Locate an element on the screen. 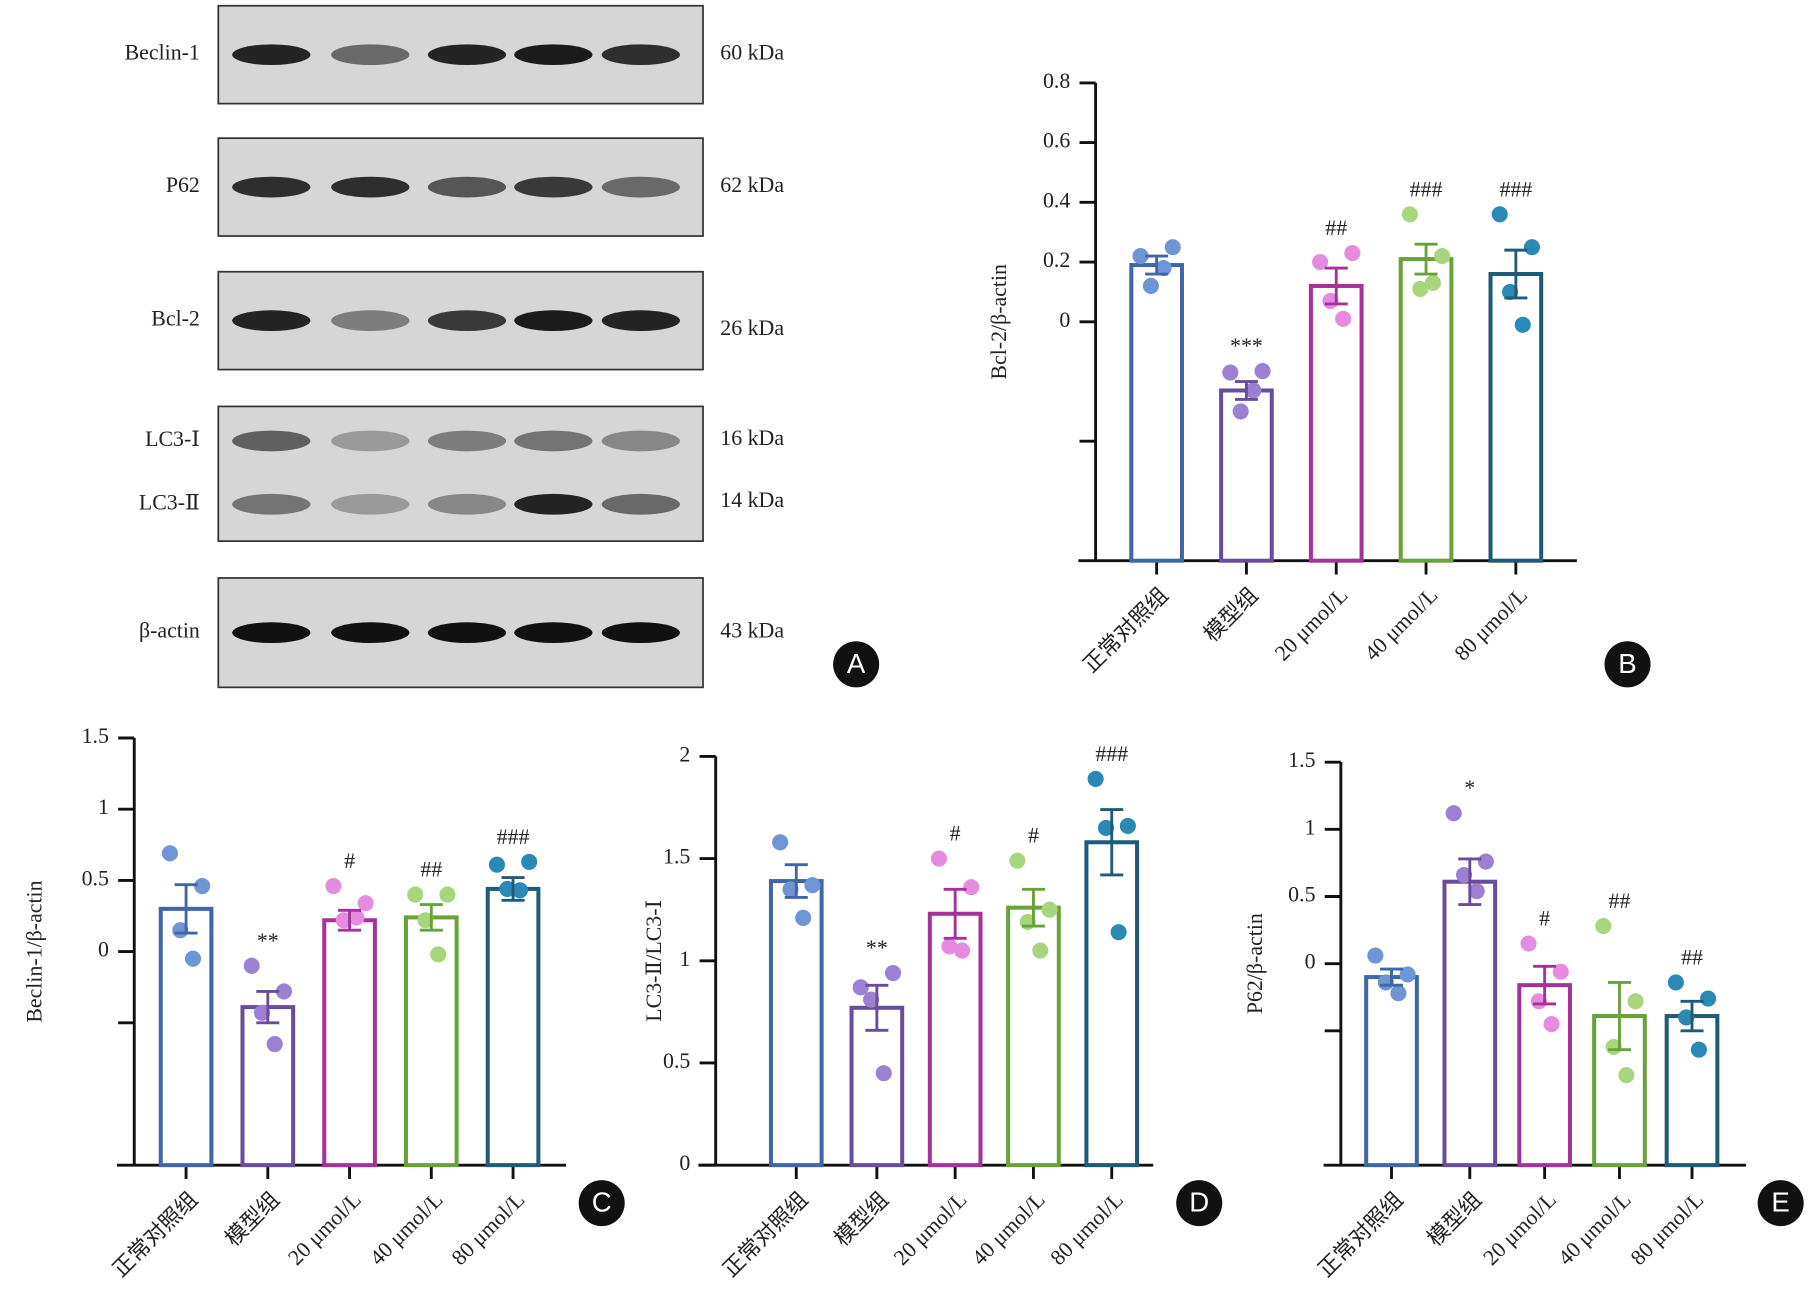 The height and width of the screenshot is (1301, 1809). panel-letter: C is located at coordinates (602, 1202).